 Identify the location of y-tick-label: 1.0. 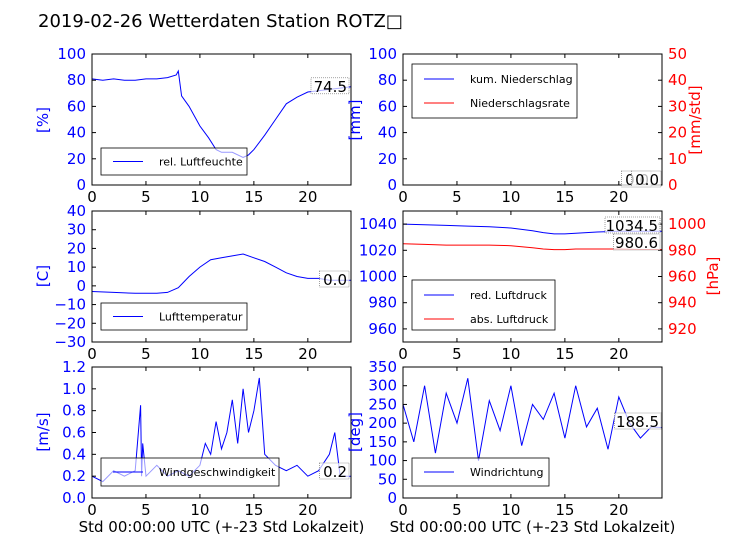
(74, 389).